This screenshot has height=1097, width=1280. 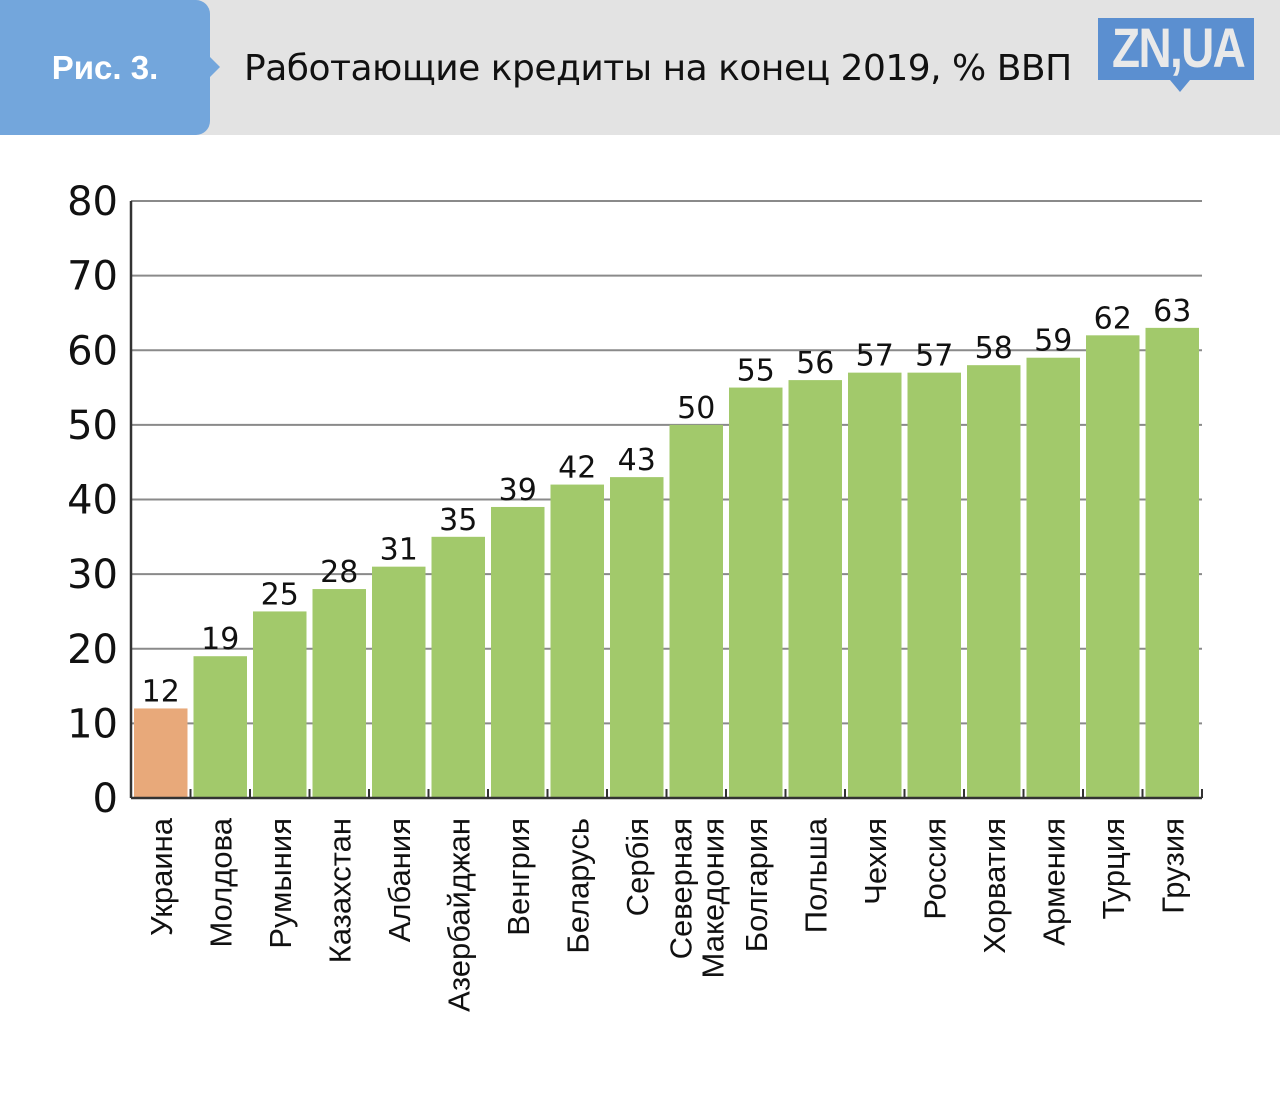 What do you see at coordinates (637, 460) in the screenshot?
I see `value-label: 43` at bounding box center [637, 460].